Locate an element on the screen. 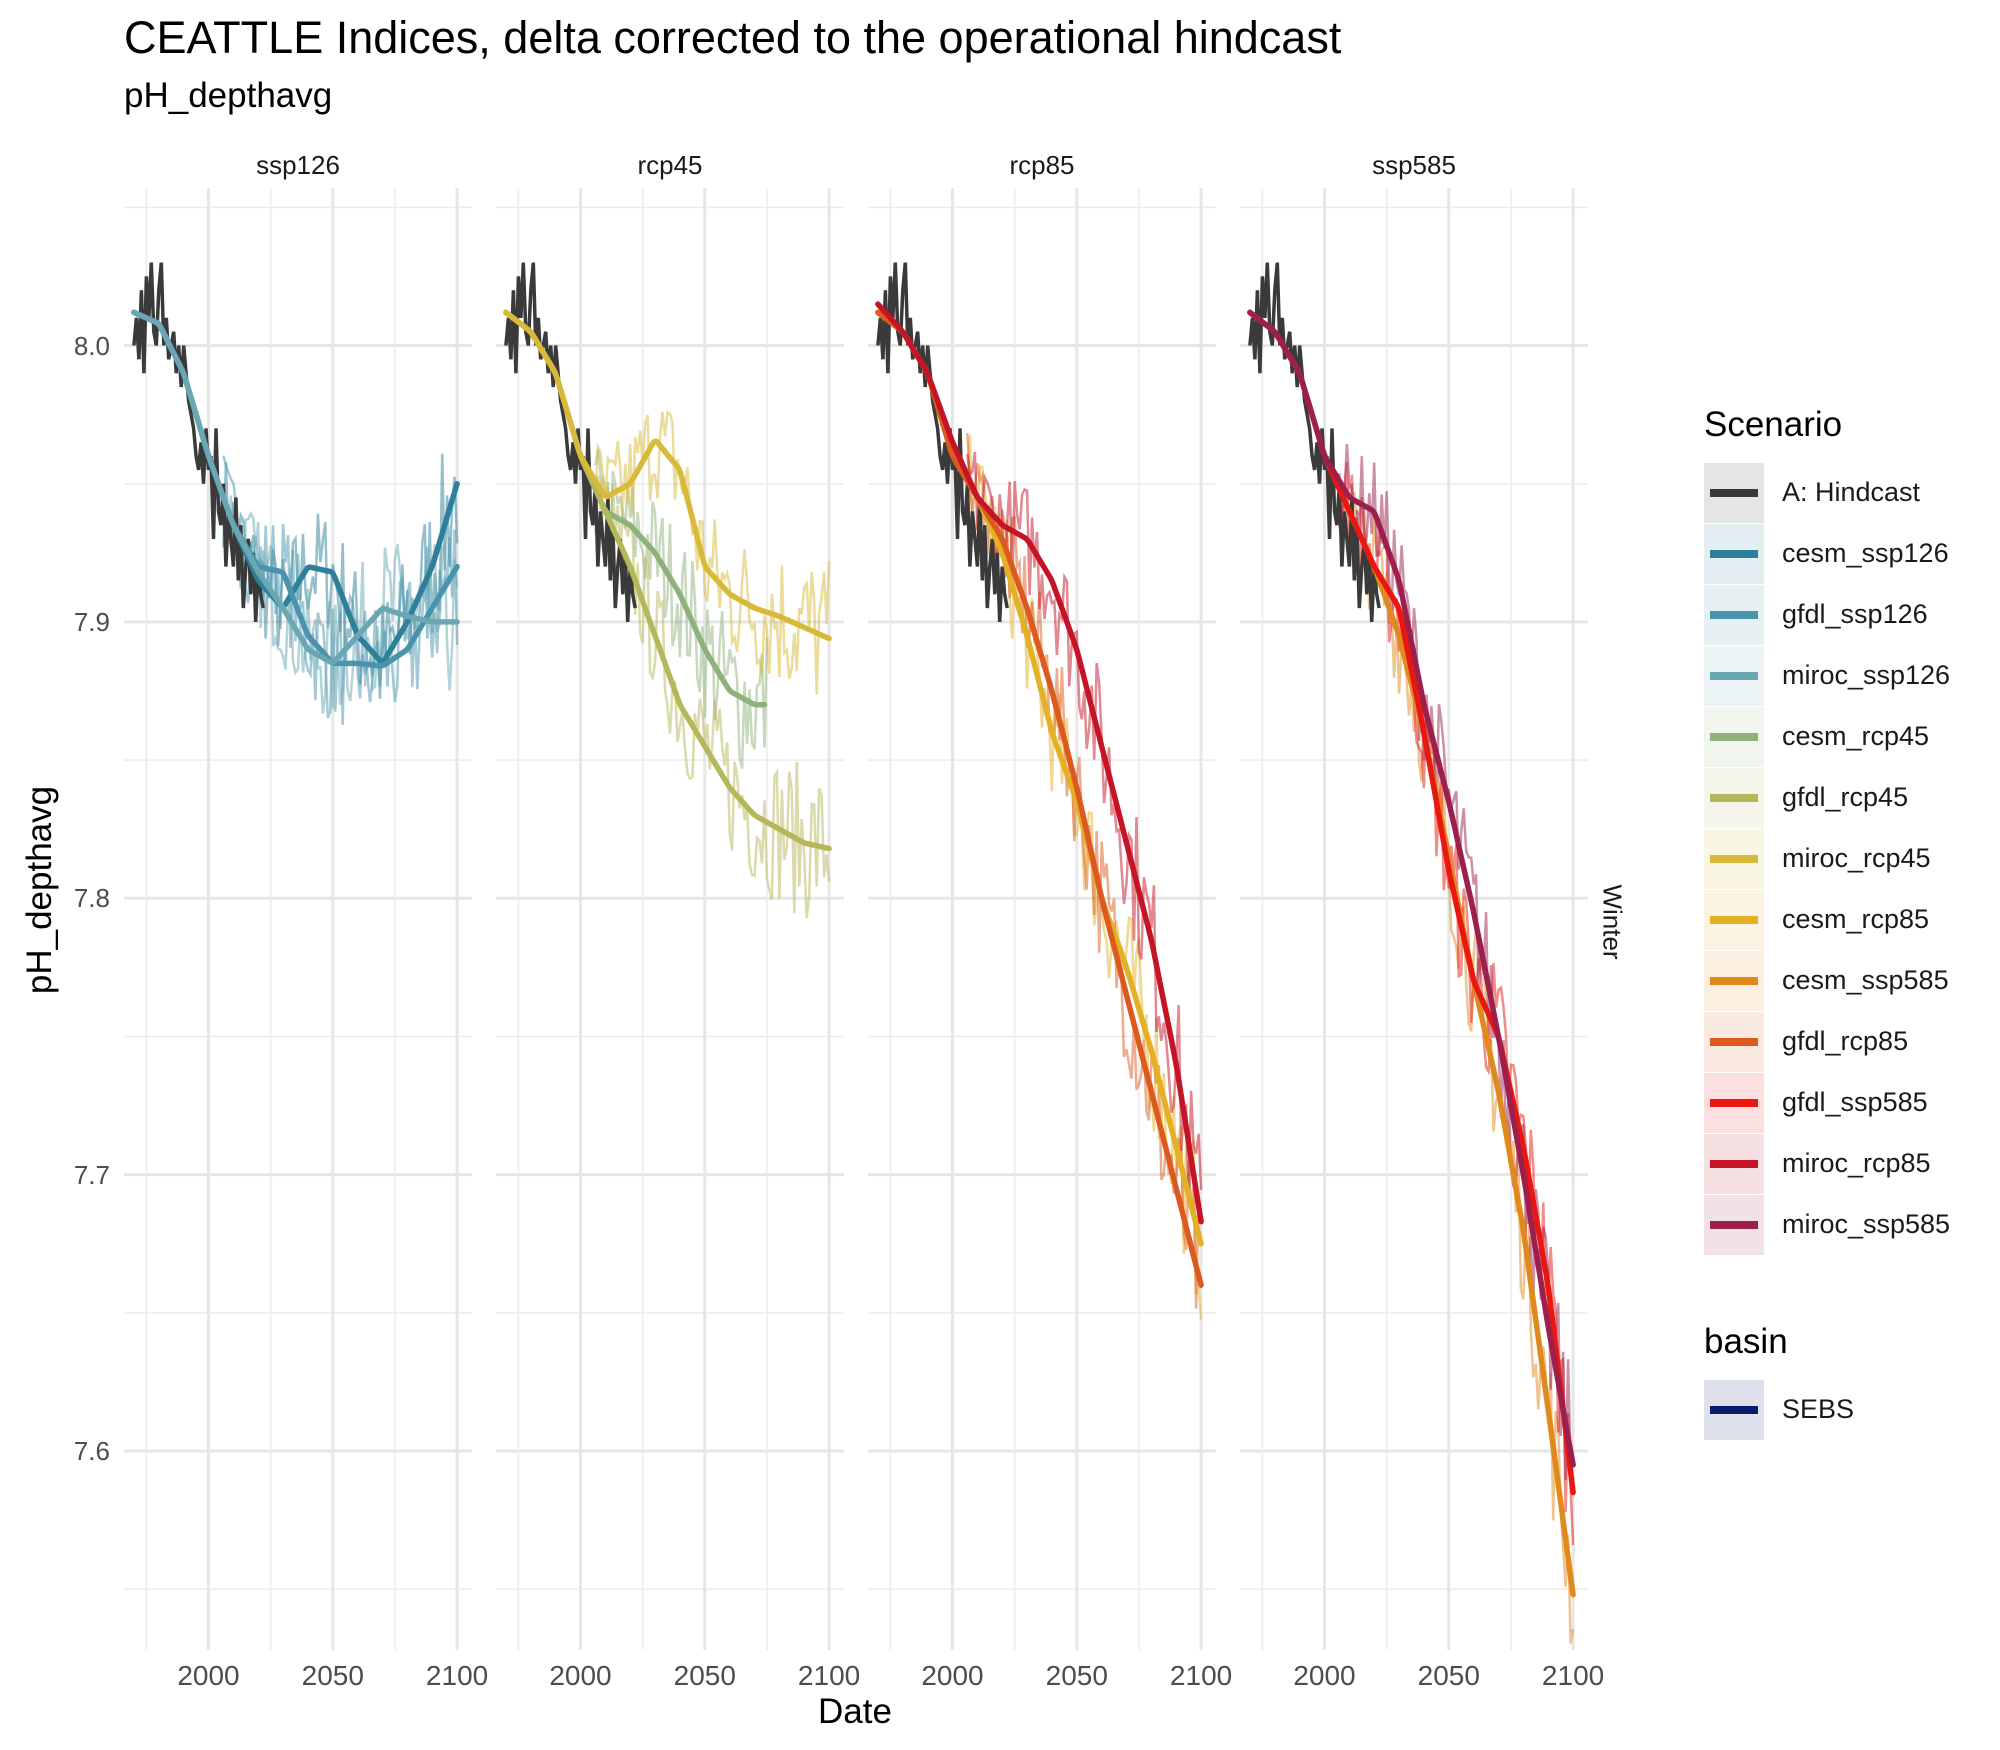 The image size is (2000, 1750). legend-item-scenario: gfdl_ssp585 is located at coordinates (1849, 1103).